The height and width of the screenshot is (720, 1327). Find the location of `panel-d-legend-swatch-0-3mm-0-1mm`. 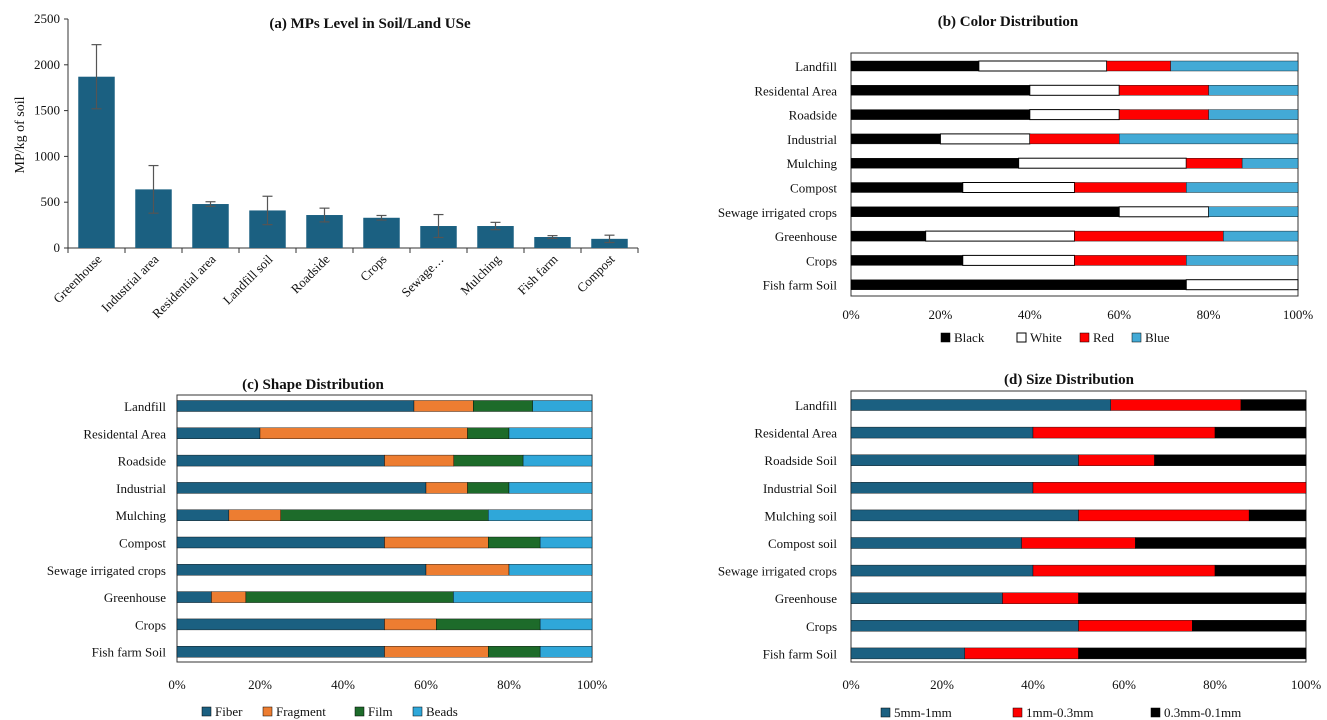

panel-d-legend-swatch-0-3mm-0-1mm is located at coordinates (1155, 712).